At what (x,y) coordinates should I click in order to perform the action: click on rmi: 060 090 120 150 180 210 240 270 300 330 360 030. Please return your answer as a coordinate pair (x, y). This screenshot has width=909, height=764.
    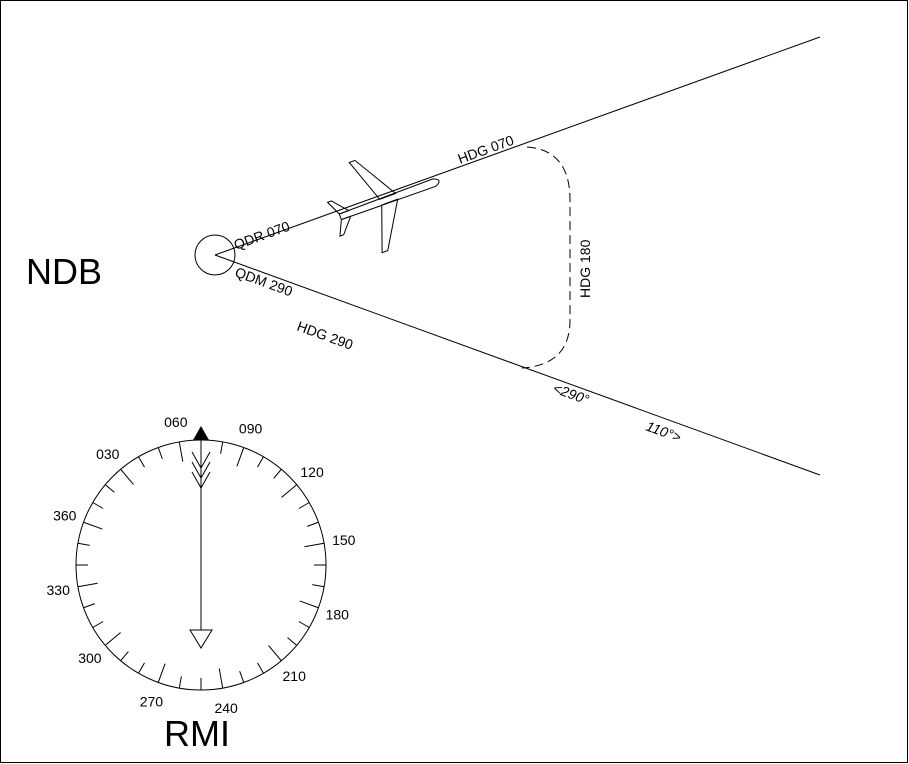
    Looking at the image, I should click on (201, 565).